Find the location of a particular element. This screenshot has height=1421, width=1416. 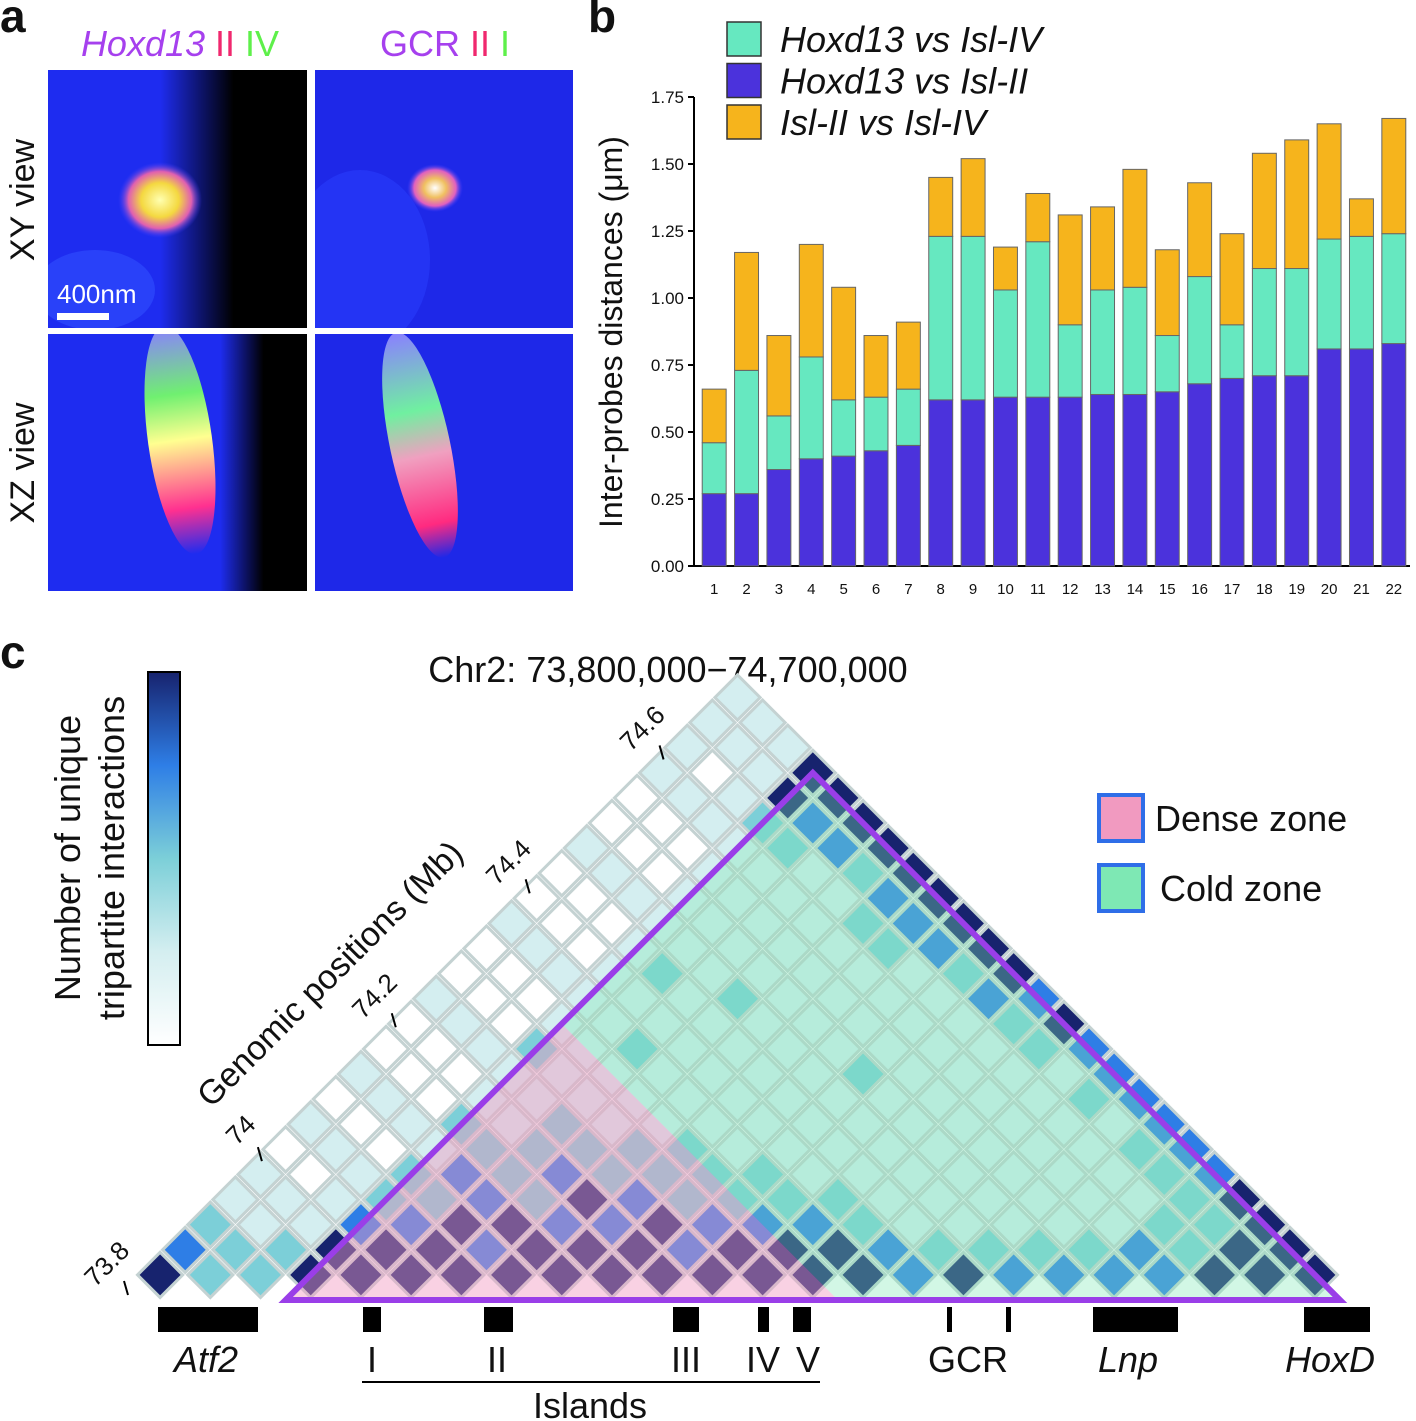

zone-legend-label: Cold zone is located at coordinates (1241, 888).